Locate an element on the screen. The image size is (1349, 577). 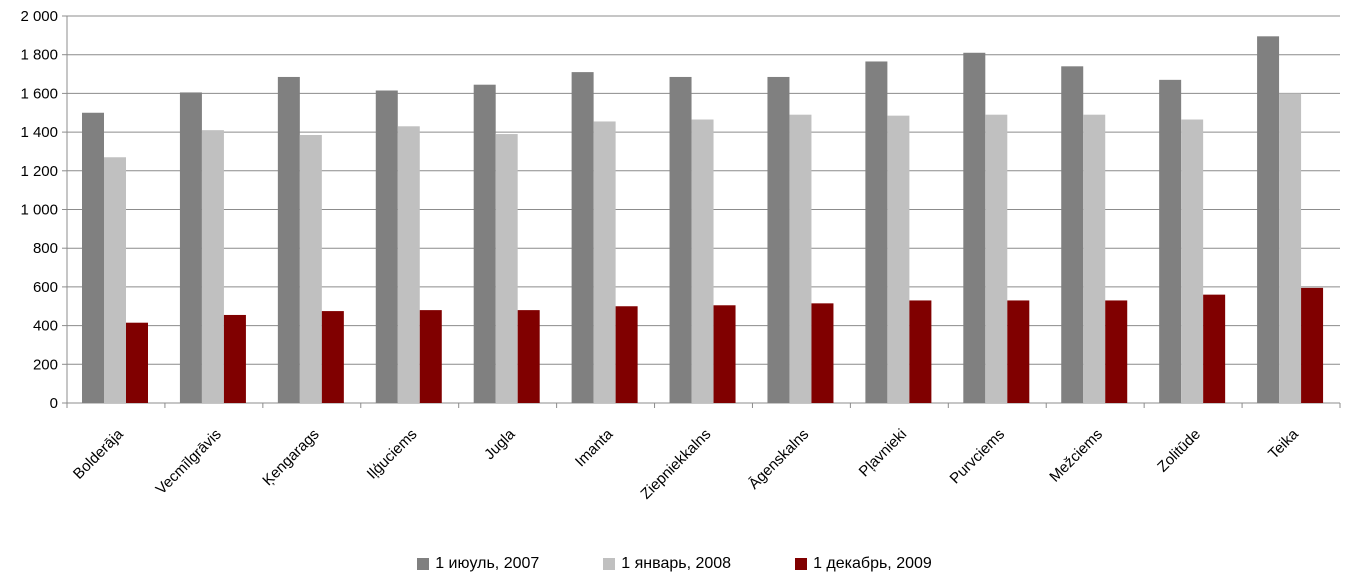
x-category-label: Ziepniekkalns is located at coordinates (675, 464).